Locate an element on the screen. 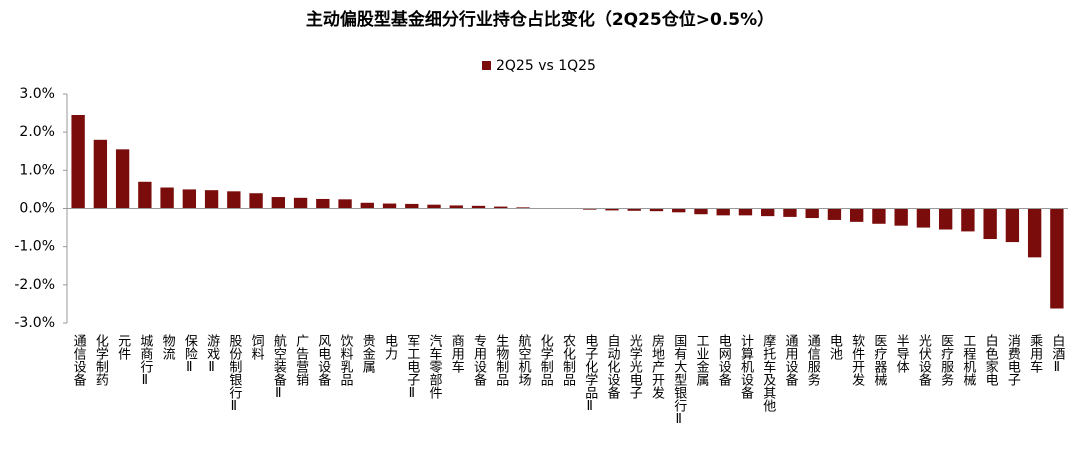 This screenshot has width=1080, height=473. x-tick-label: 工业金属 is located at coordinates (701, 360).